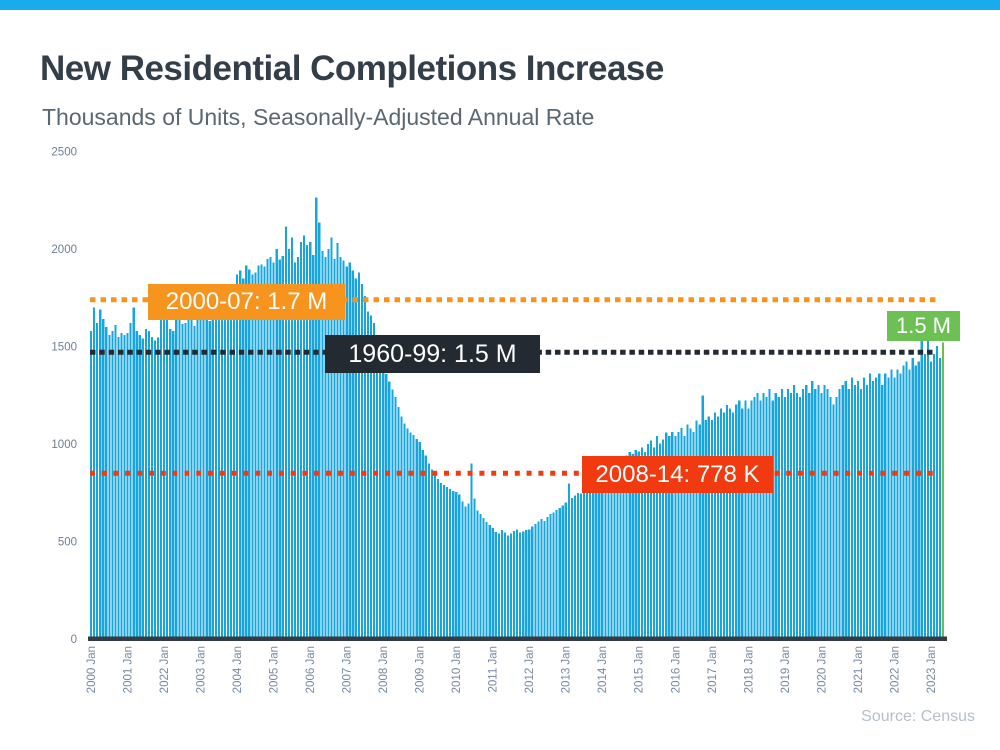 This screenshot has width=1000, height=750. Describe the element at coordinates (457, 669) in the screenshot. I see `x-tick-label: 2010 Jan` at that location.